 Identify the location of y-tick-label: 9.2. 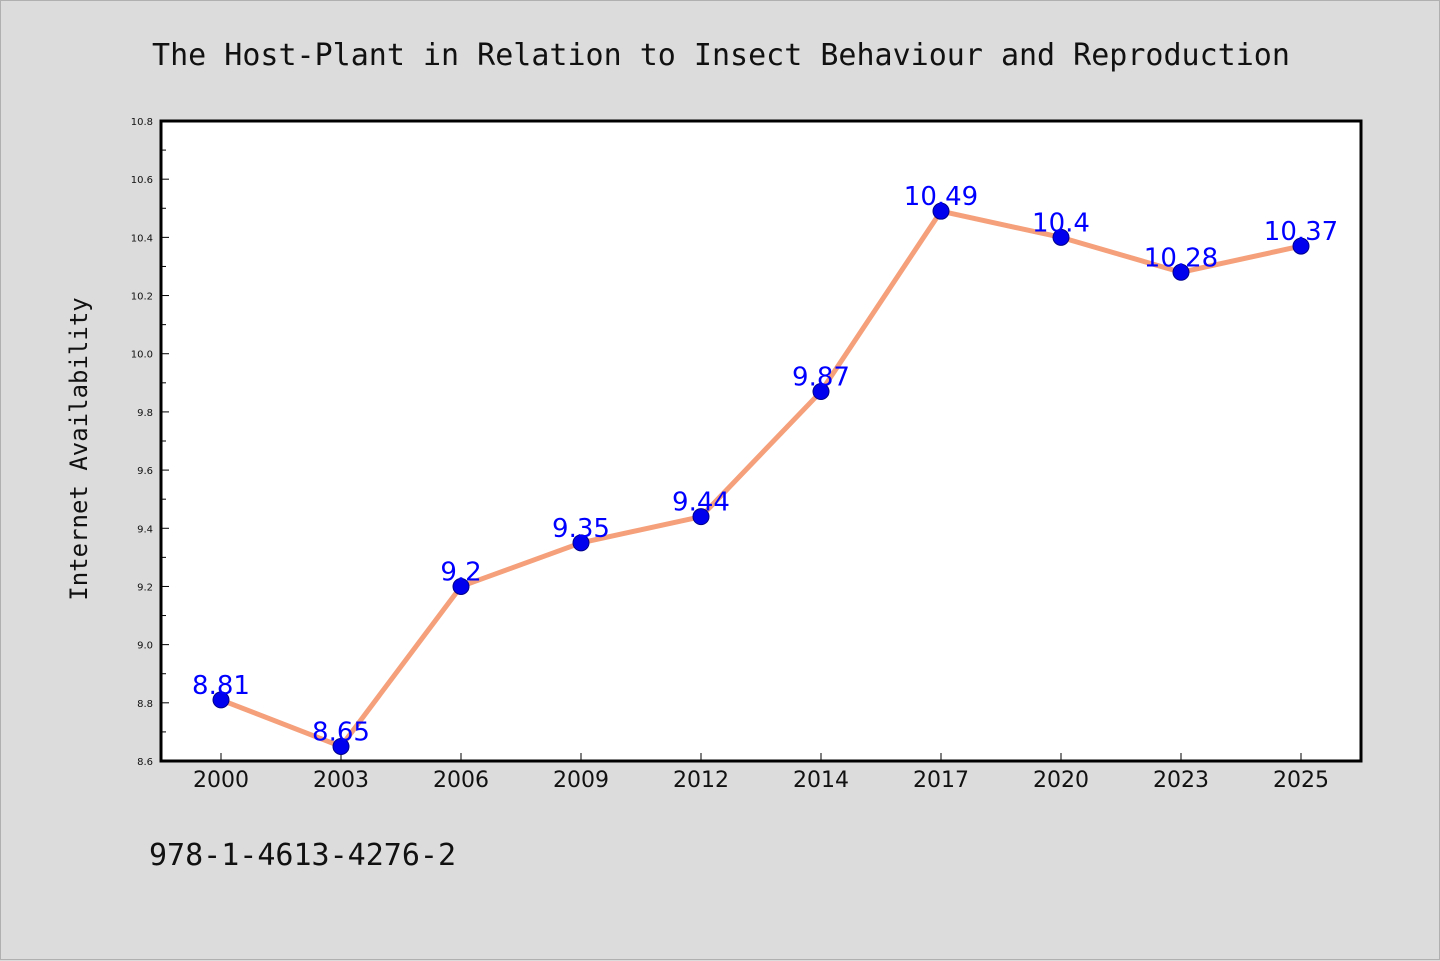
(145, 587).